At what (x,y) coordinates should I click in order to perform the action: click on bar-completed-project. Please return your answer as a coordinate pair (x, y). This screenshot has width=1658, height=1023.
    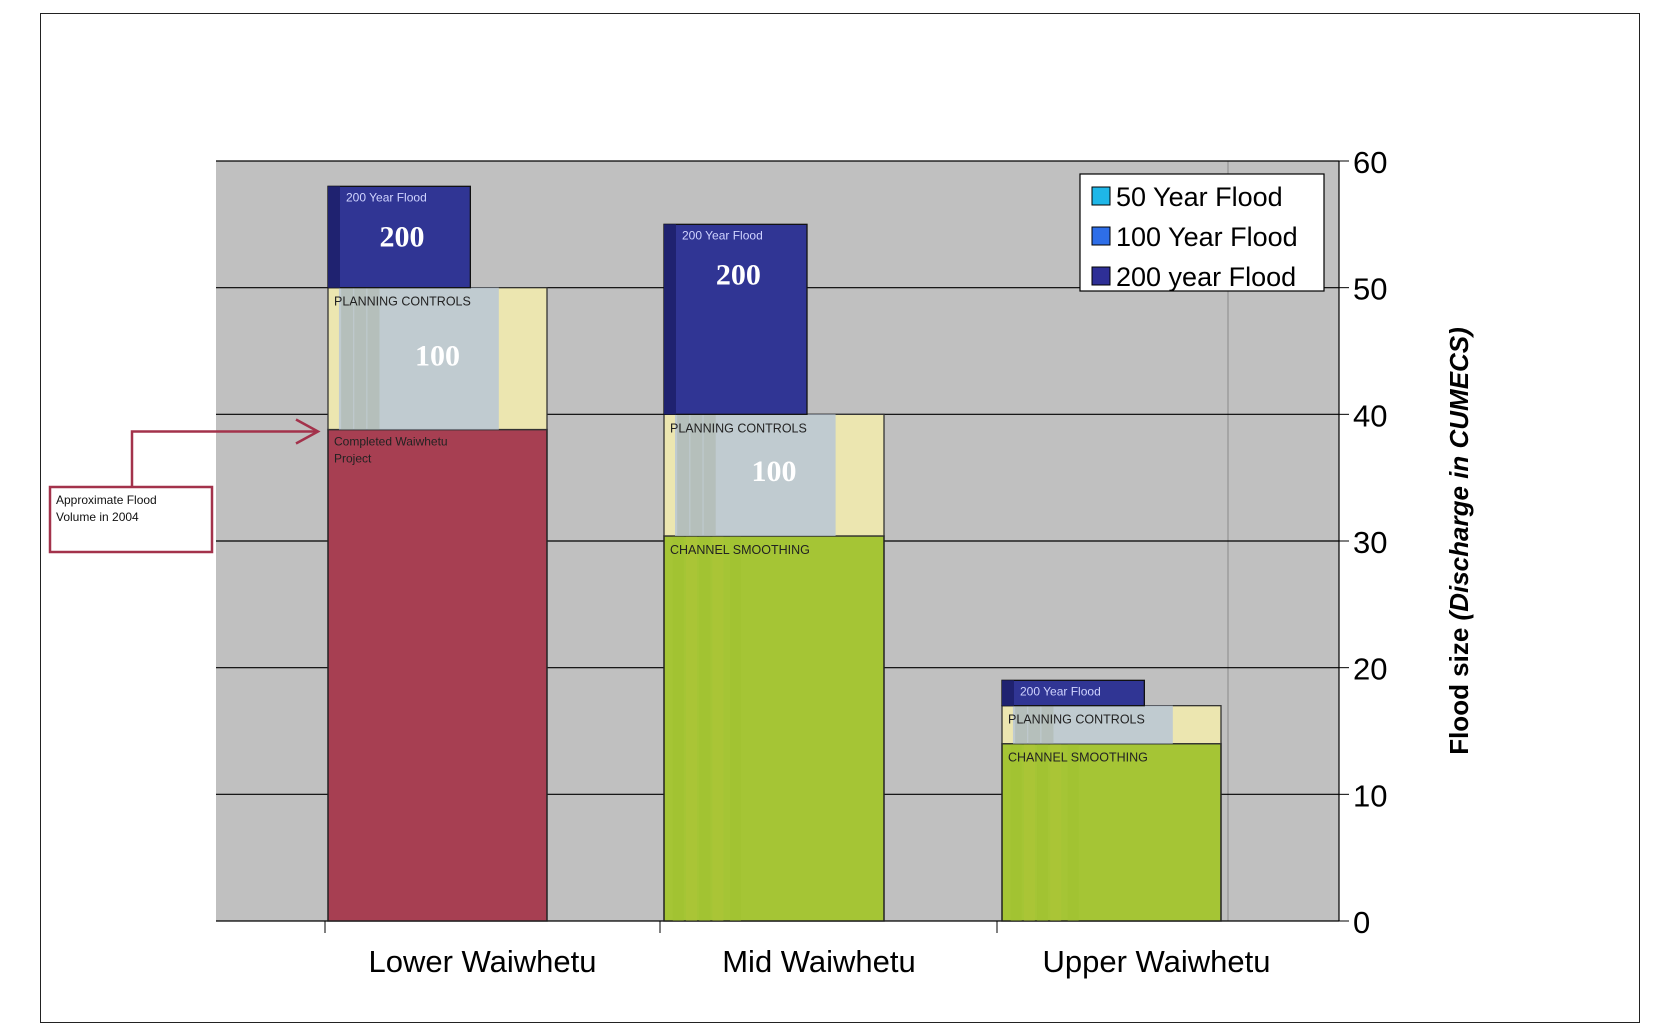
    Looking at the image, I should click on (437, 675).